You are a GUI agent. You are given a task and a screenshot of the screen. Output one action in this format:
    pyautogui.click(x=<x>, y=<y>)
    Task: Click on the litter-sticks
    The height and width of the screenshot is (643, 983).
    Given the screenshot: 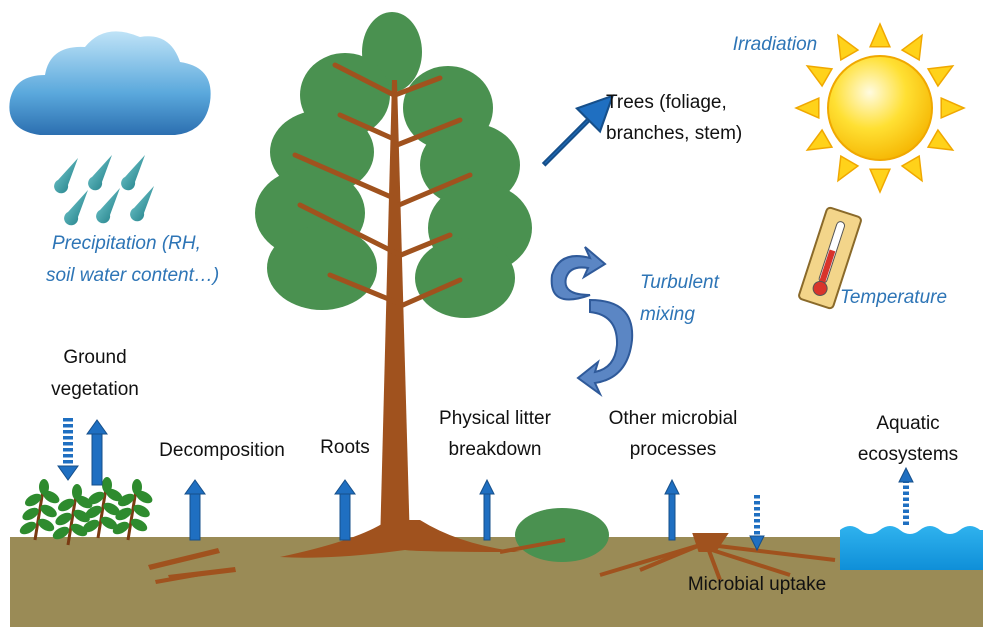 What is the action you would take?
    pyautogui.click(x=192, y=566)
    